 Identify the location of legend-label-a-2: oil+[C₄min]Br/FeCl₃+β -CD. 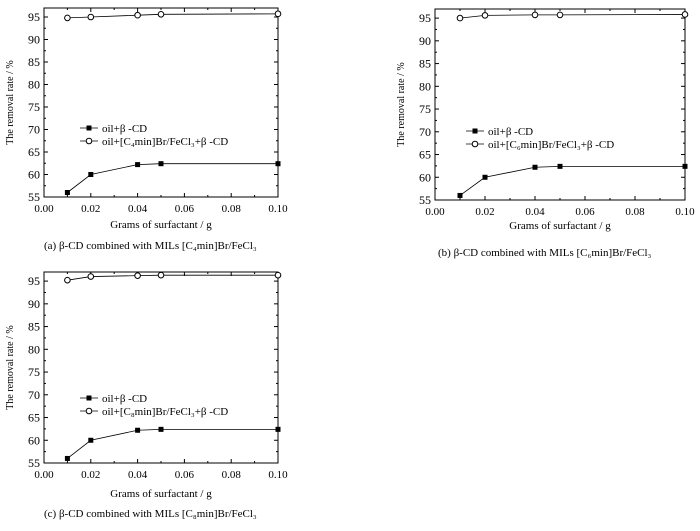
(165, 142).